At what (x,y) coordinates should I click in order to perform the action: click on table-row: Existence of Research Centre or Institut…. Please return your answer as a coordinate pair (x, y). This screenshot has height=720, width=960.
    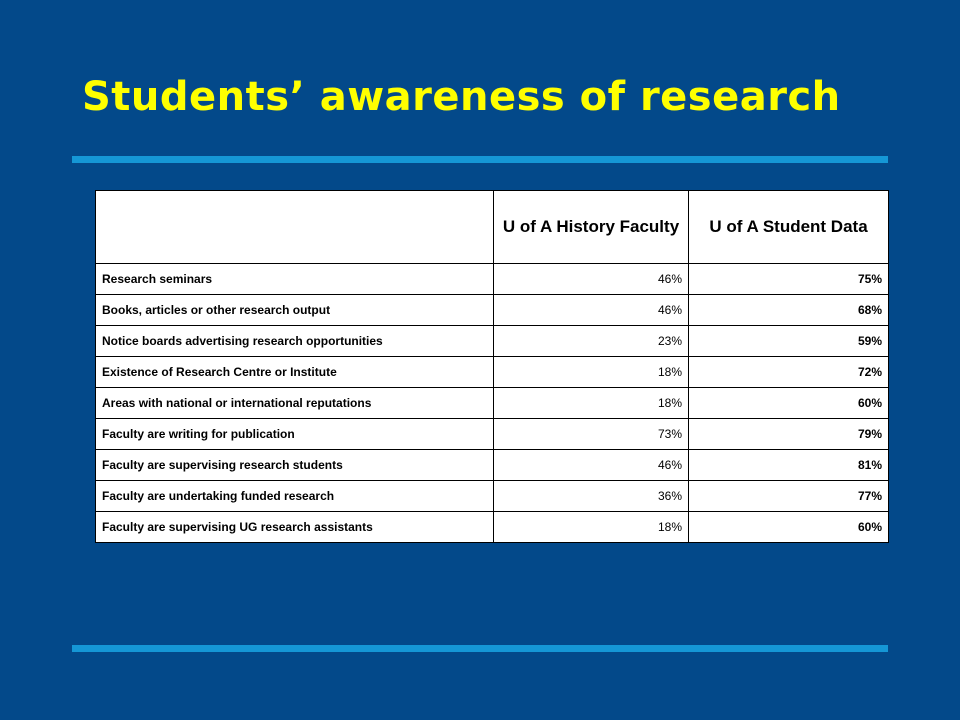
    Looking at the image, I should click on (492, 372).